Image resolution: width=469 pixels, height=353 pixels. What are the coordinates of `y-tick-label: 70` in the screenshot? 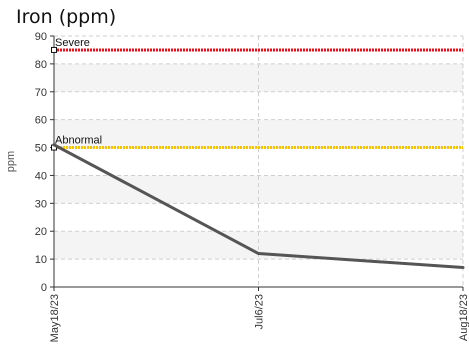 It's located at (41, 93).